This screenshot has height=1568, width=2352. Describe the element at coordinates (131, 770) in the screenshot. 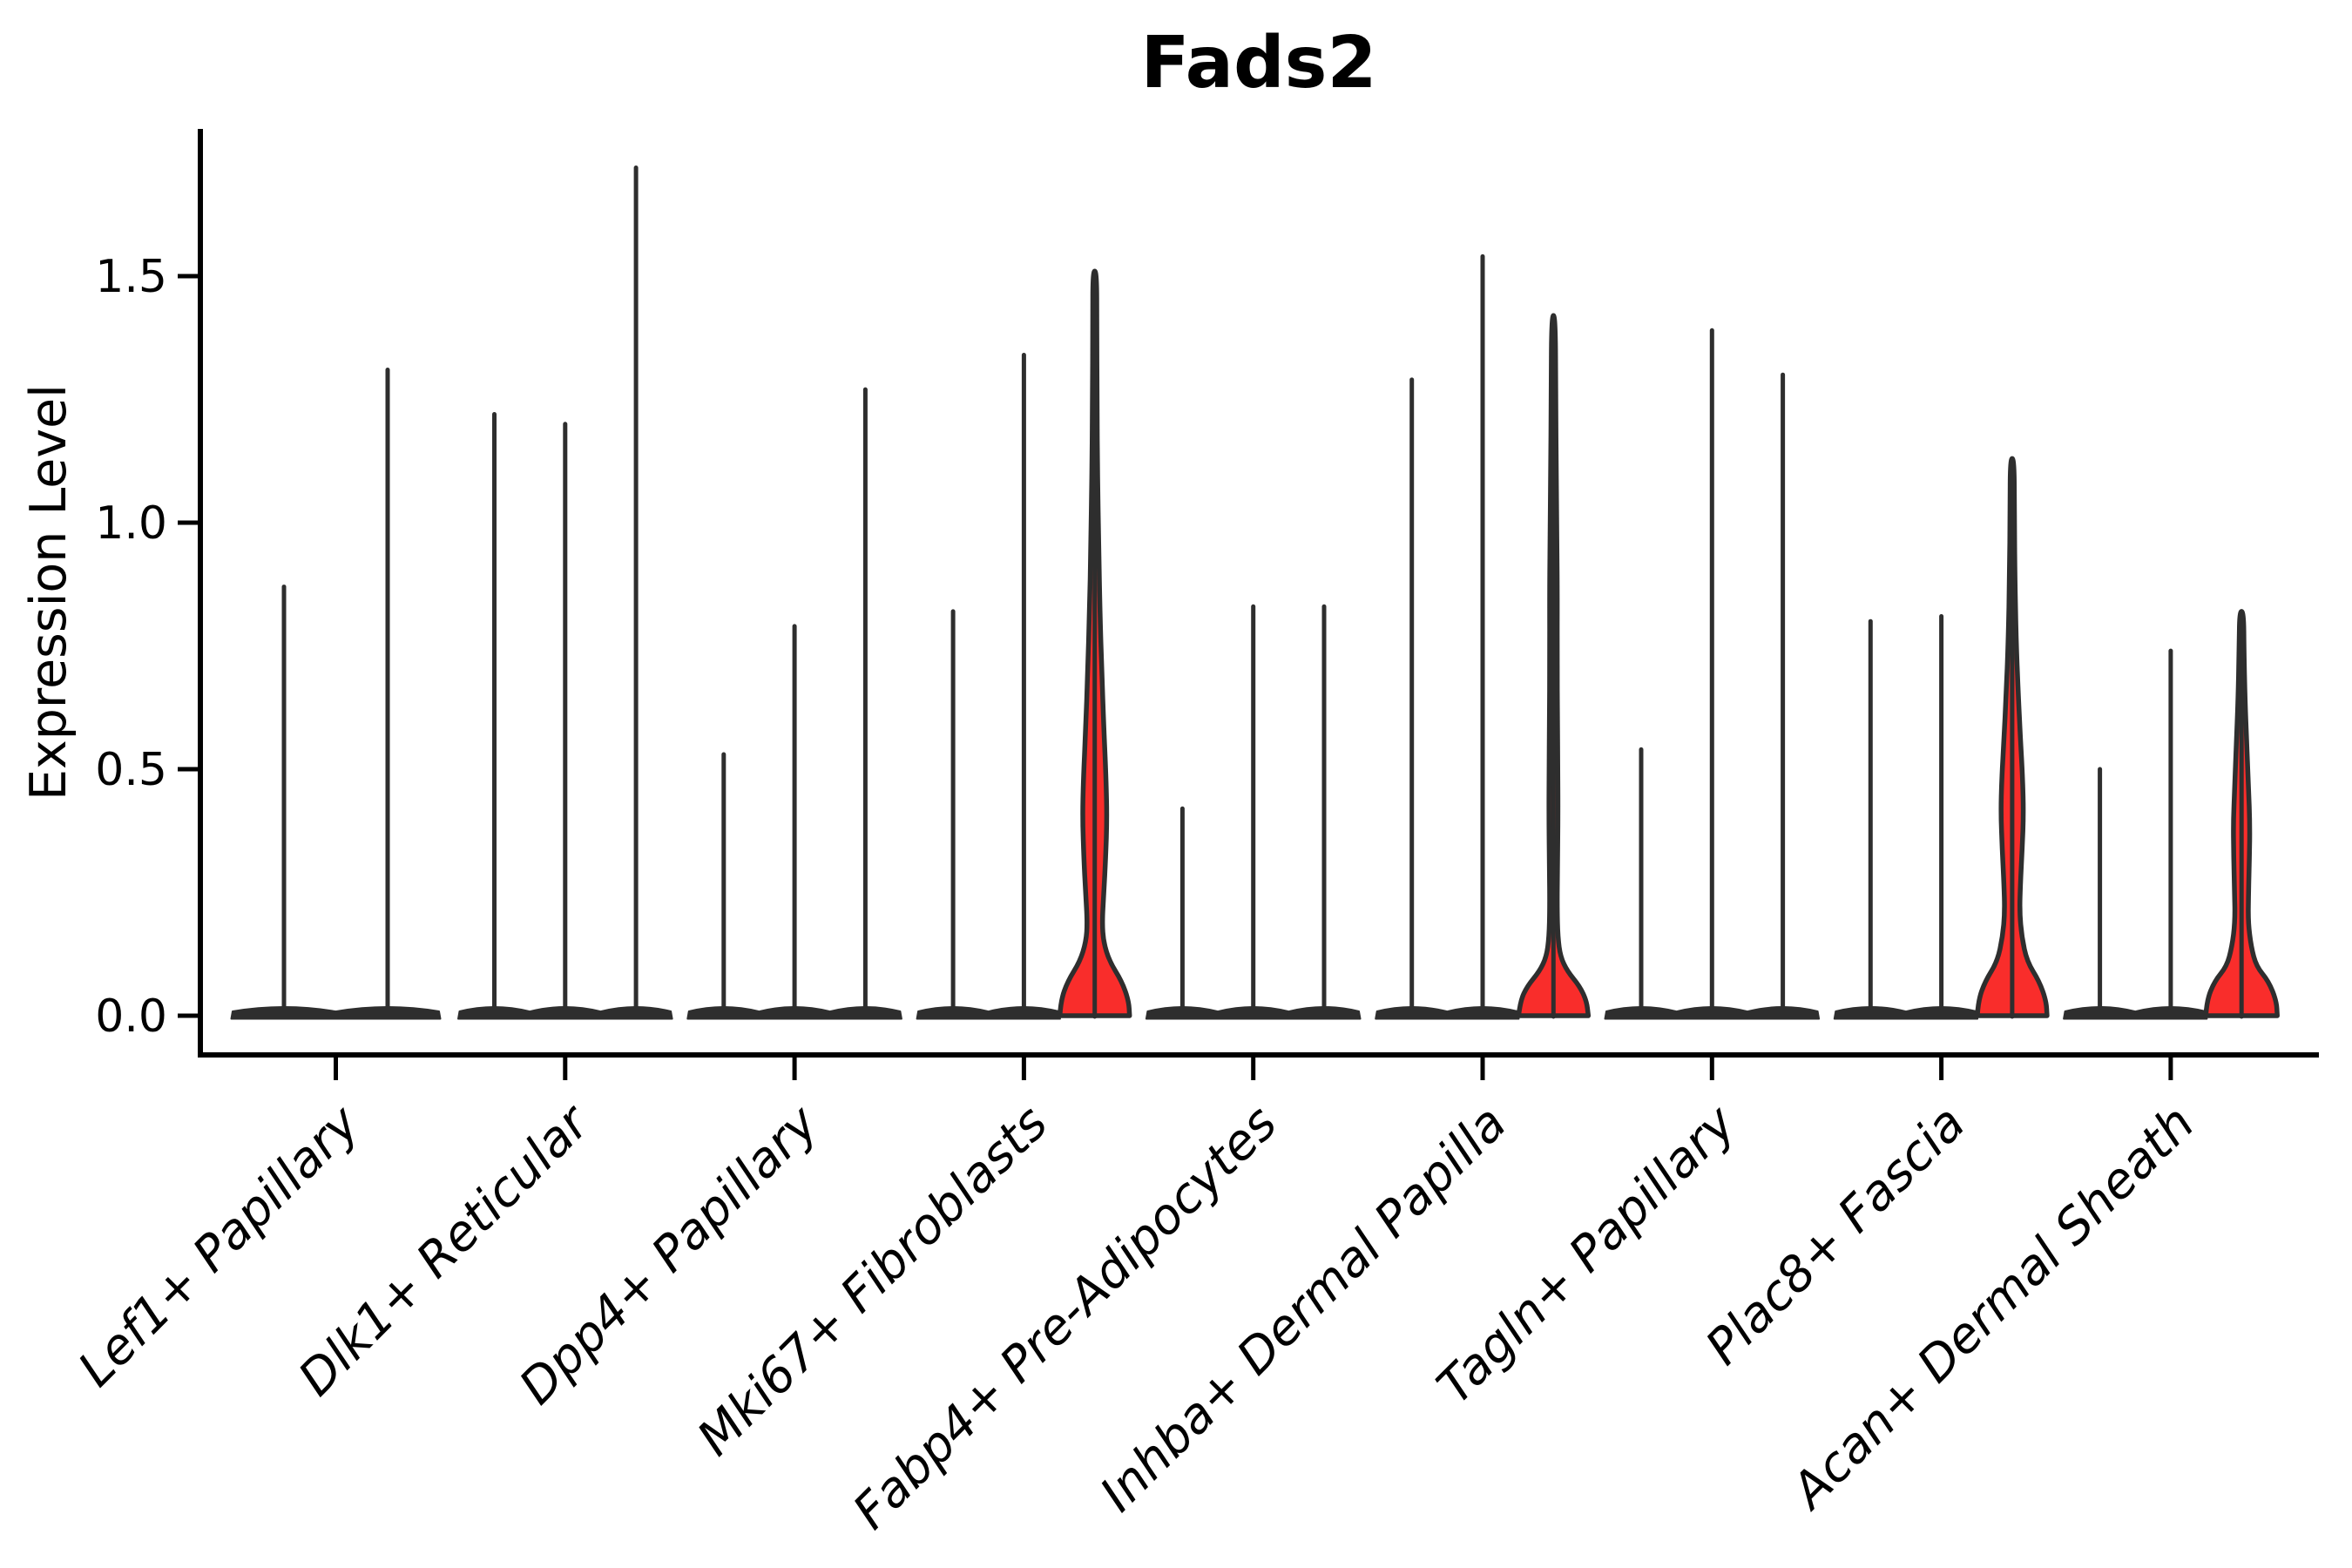

I see `y-tick-label: 0.5` at that location.